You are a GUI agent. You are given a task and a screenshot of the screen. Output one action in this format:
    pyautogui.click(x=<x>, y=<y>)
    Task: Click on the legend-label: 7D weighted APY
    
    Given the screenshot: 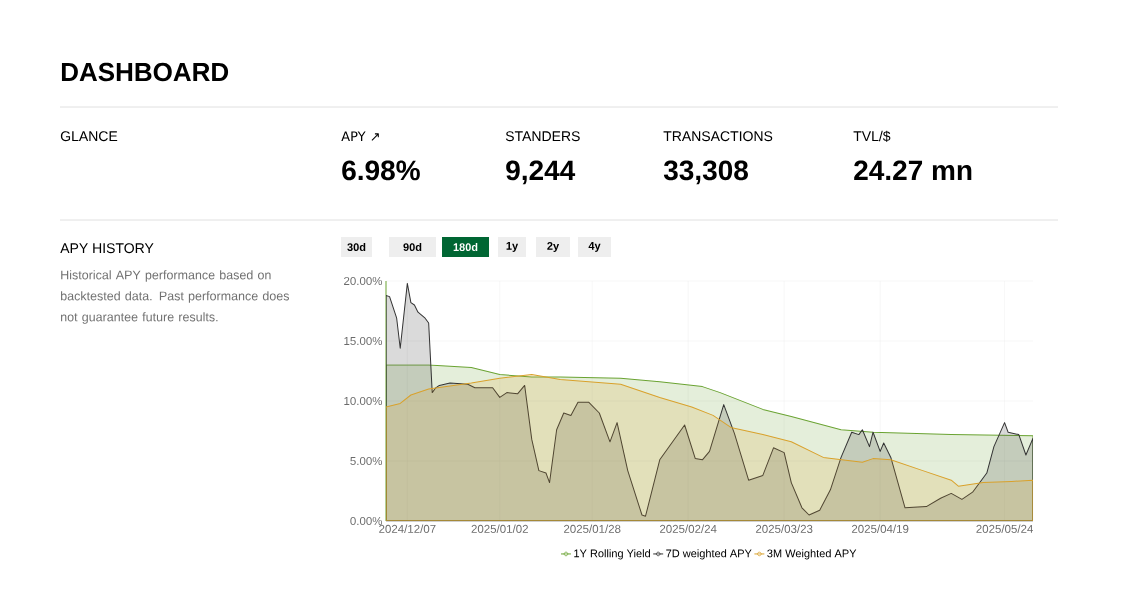 What is the action you would take?
    pyautogui.click(x=709, y=554)
    